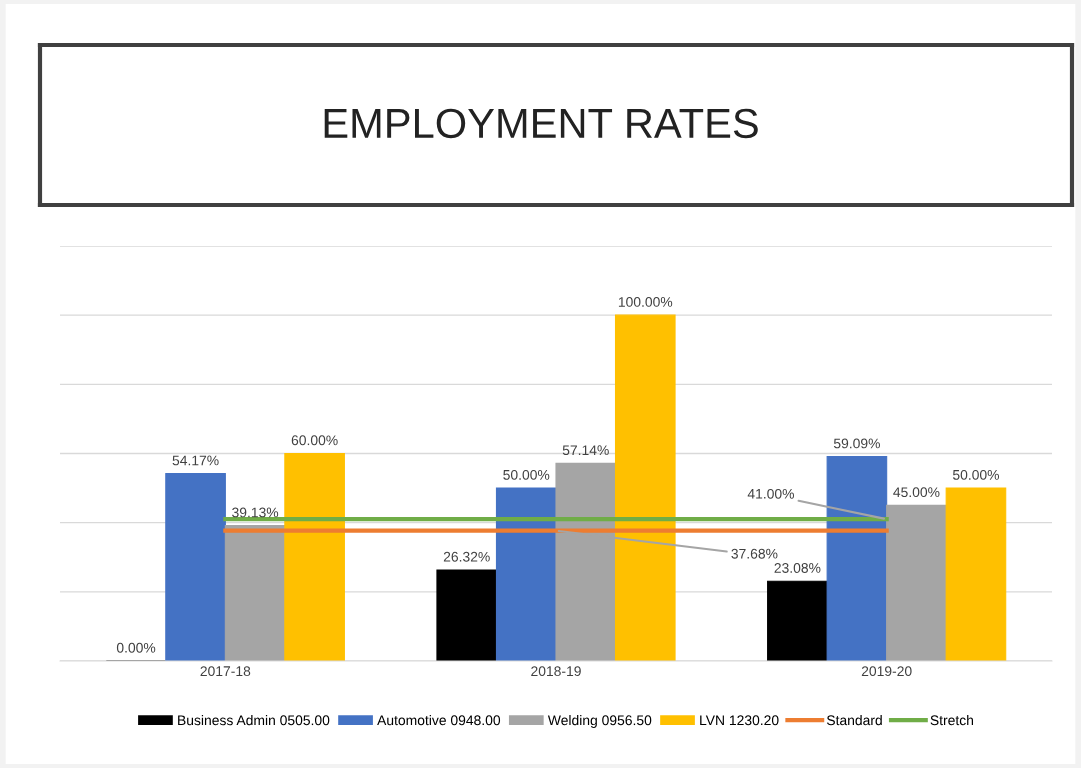 This screenshot has height=768, width=1081. Describe the element at coordinates (916, 492) in the screenshot. I see `data-label: 45.00%` at that location.